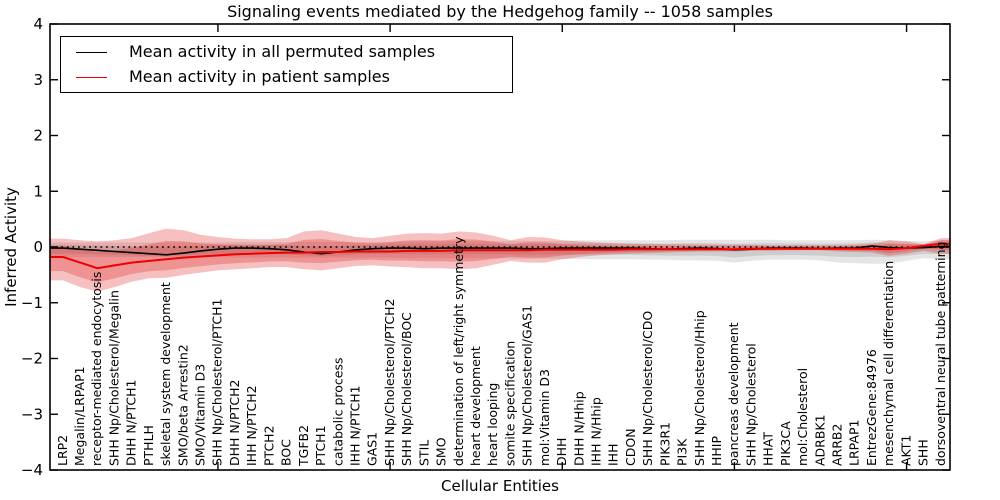  What do you see at coordinates (699, 388) in the screenshot?
I see `x-category-label: SHH Np/Cholesterol/Hhip` at bounding box center [699, 388].